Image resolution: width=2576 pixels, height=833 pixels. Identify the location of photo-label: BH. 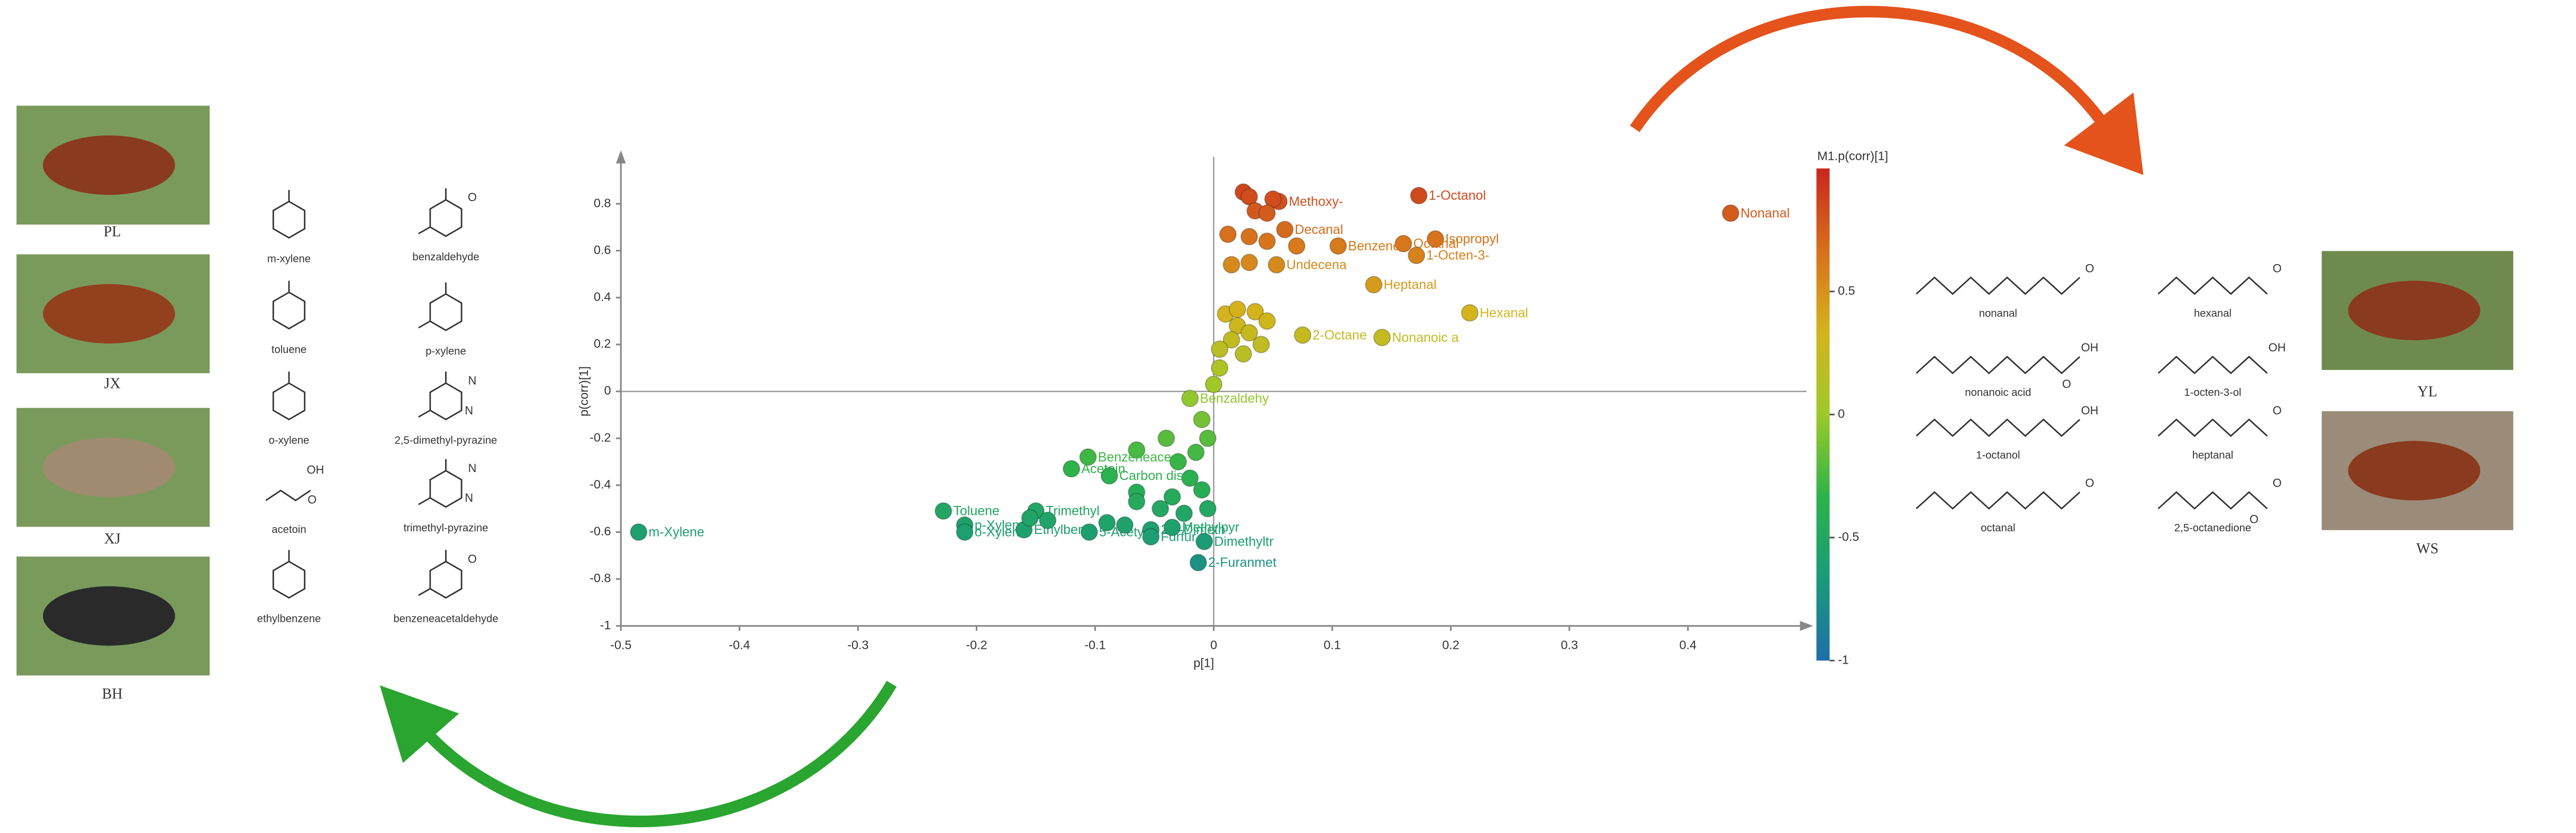
(112, 694).